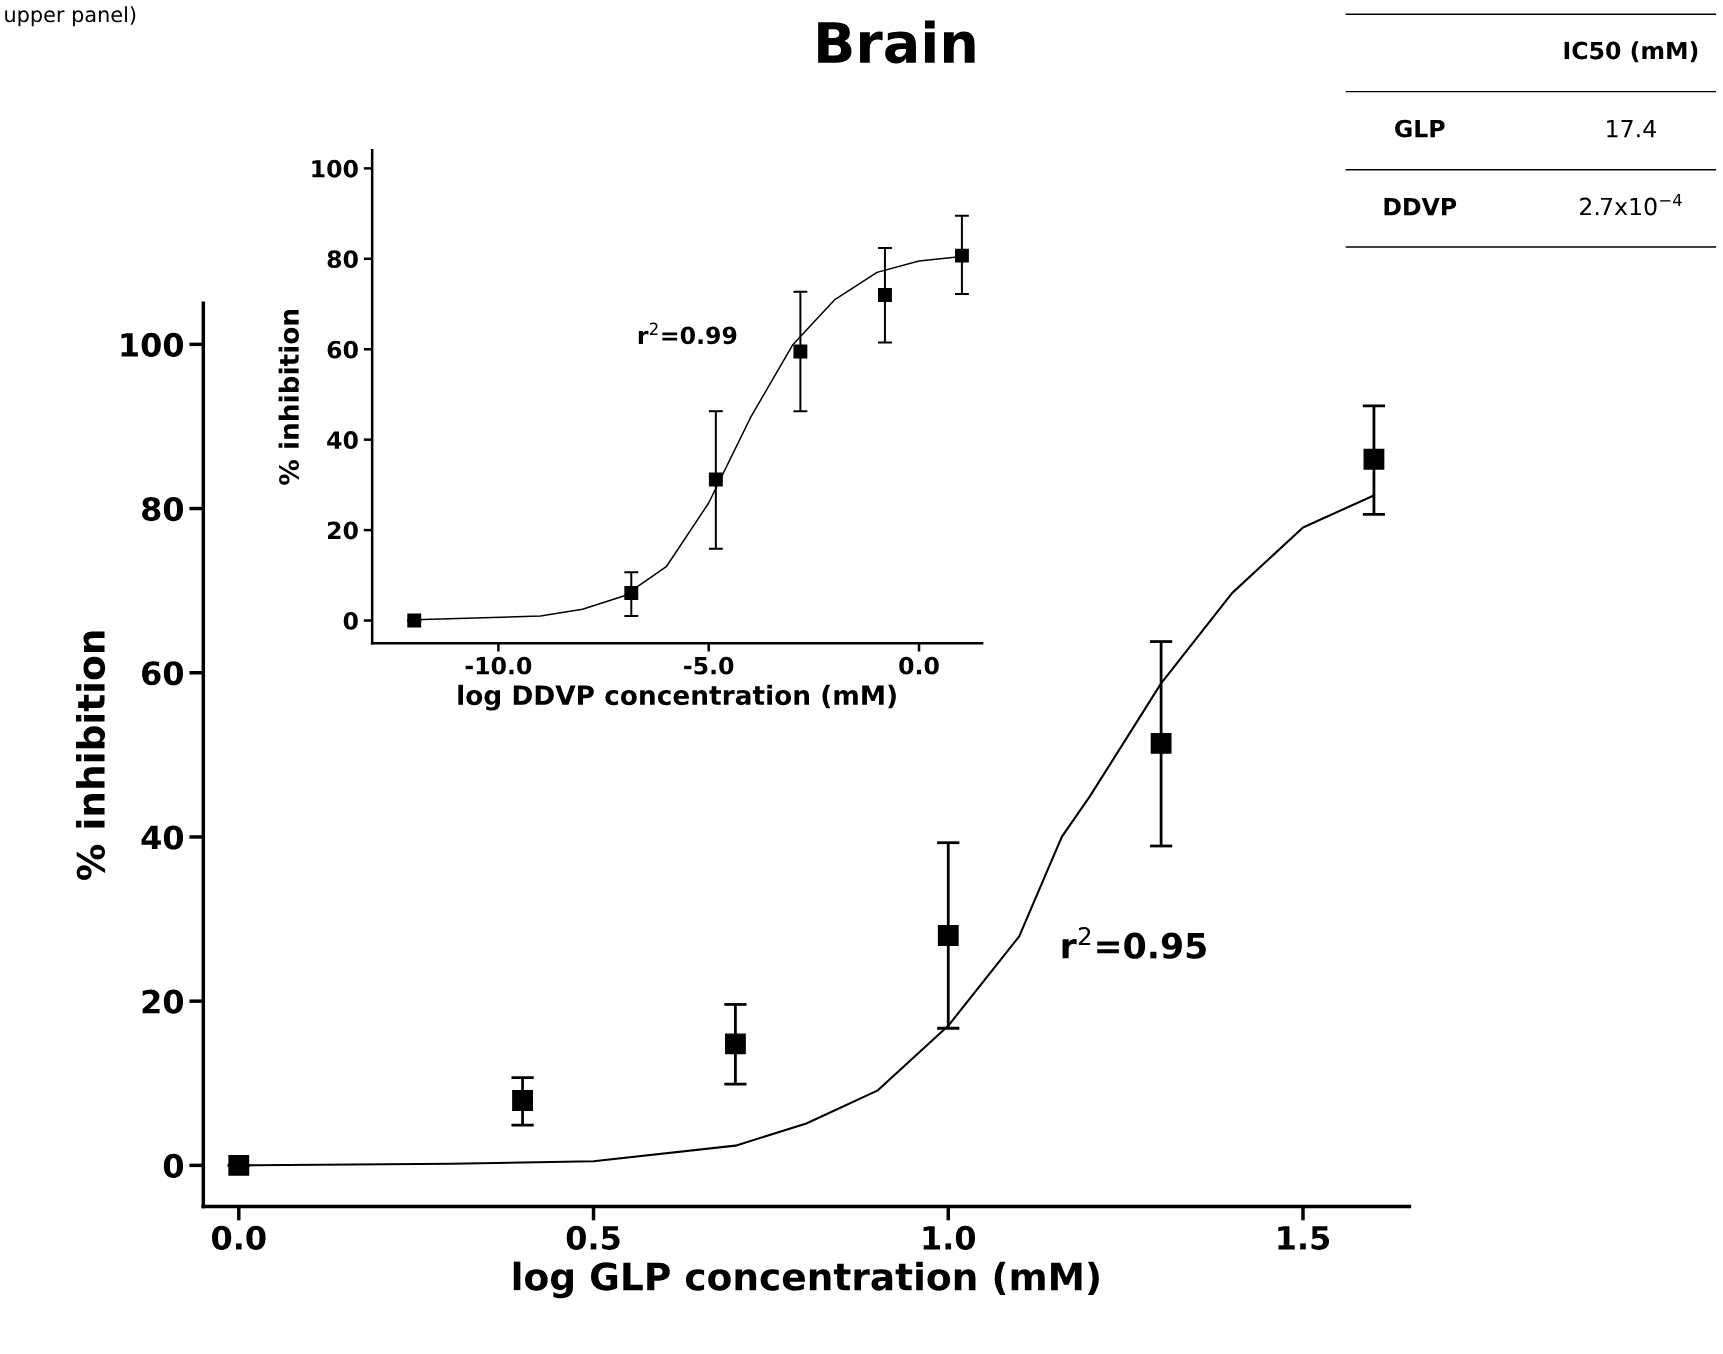 This screenshot has width=1723, height=1354. What do you see at coordinates (1304, 1238) in the screenshot?
I see `x-tick-label: 1.5` at bounding box center [1304, 1238].